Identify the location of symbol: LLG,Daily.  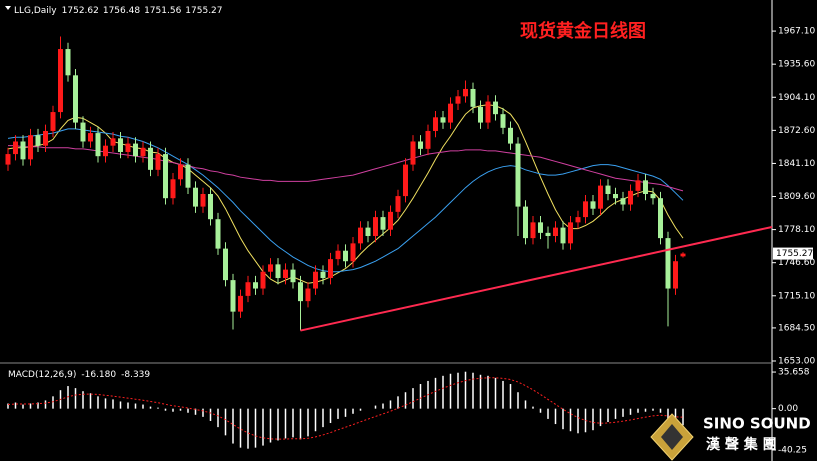
(35, 11).